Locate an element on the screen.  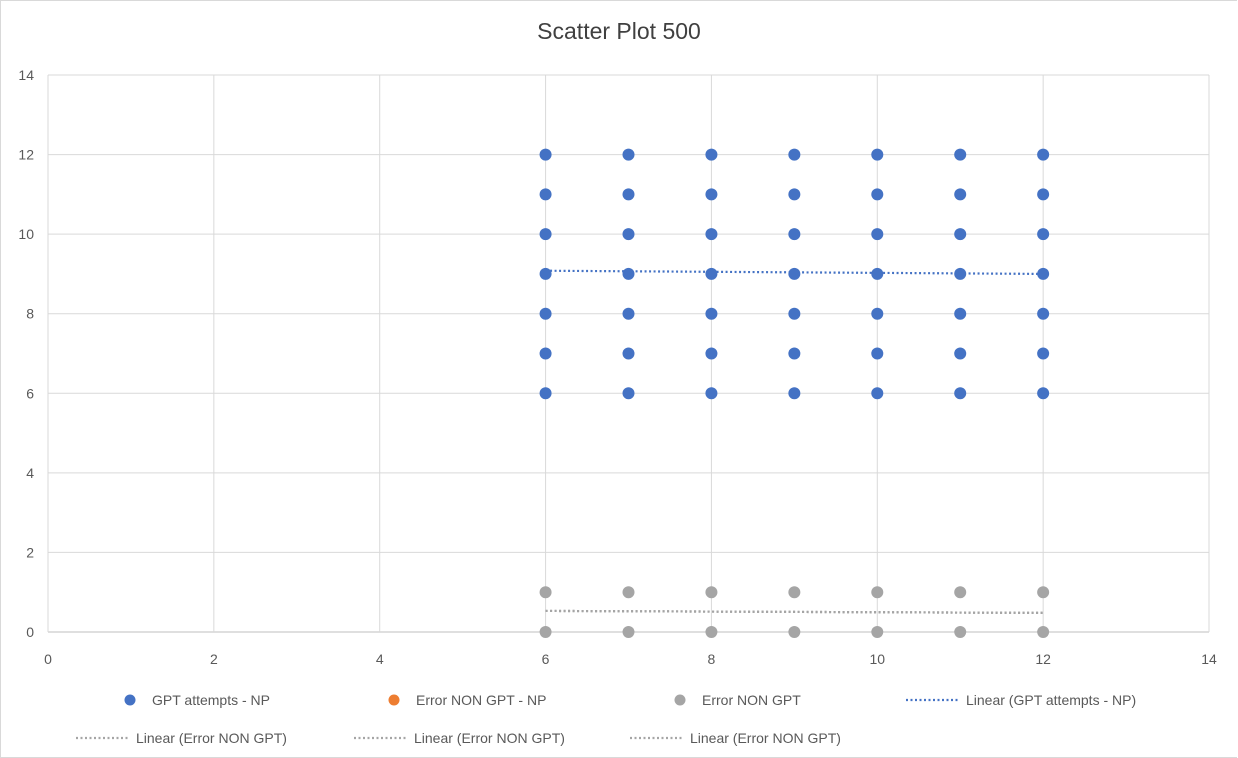
chart-title: Scatter Plot 500 is located at coordinates (619, 31).